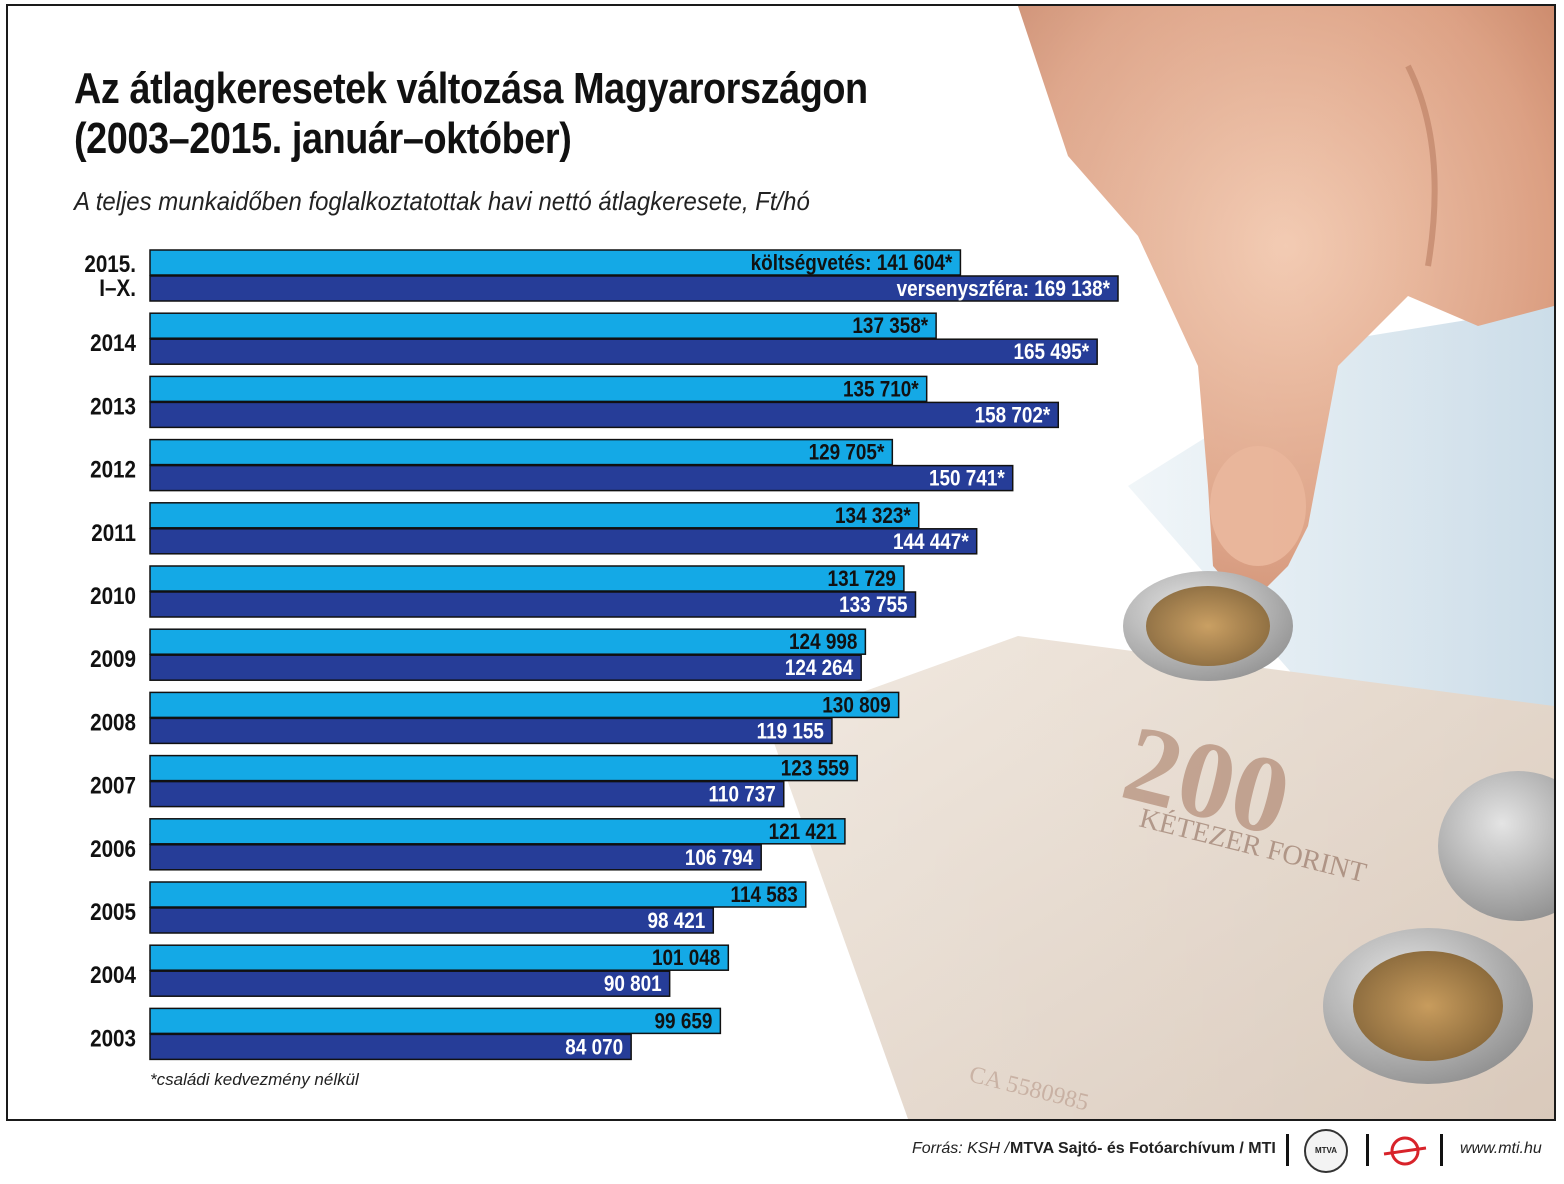 The image size is (1564, 1184). What do you see at coordinates (1051, 352) in the screenshot?
I see `competitive-sector-value-label: 165 495*` at bounding box center [1051, 352].